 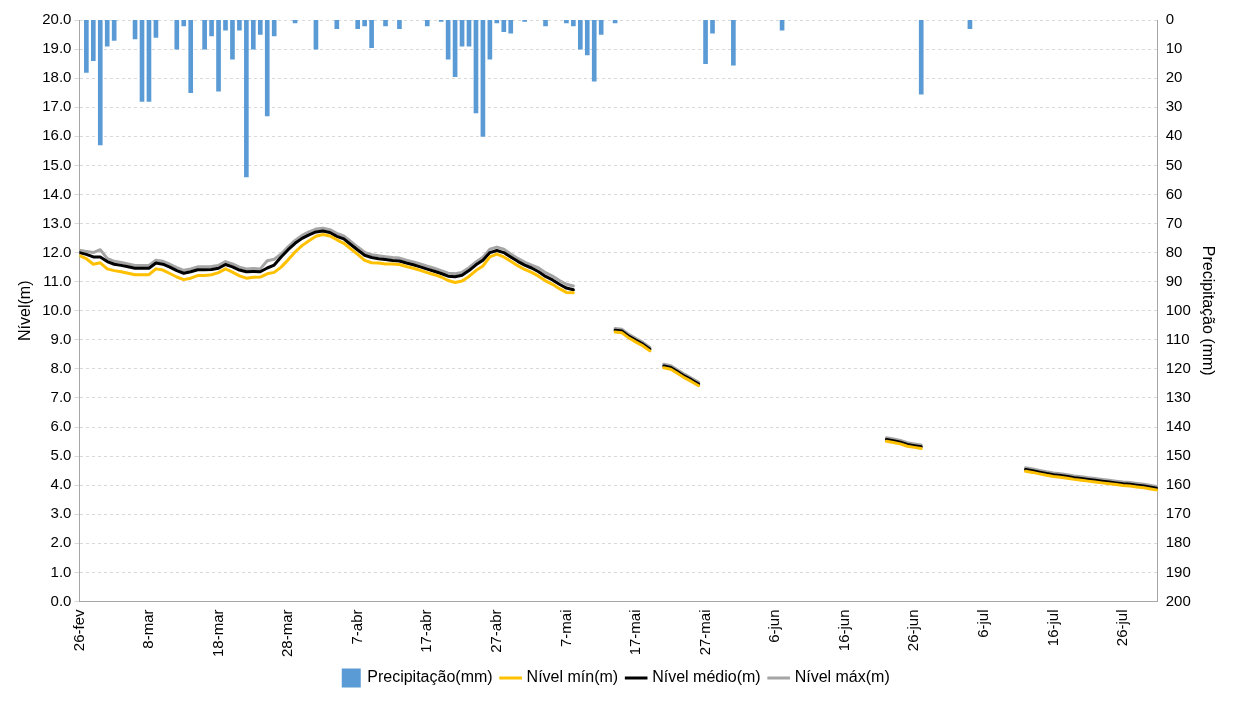 What do you see at coordinates (61, 600) in the screenshot?
I see `y-tick-label: 0.0` at bounding box center [61, 600].